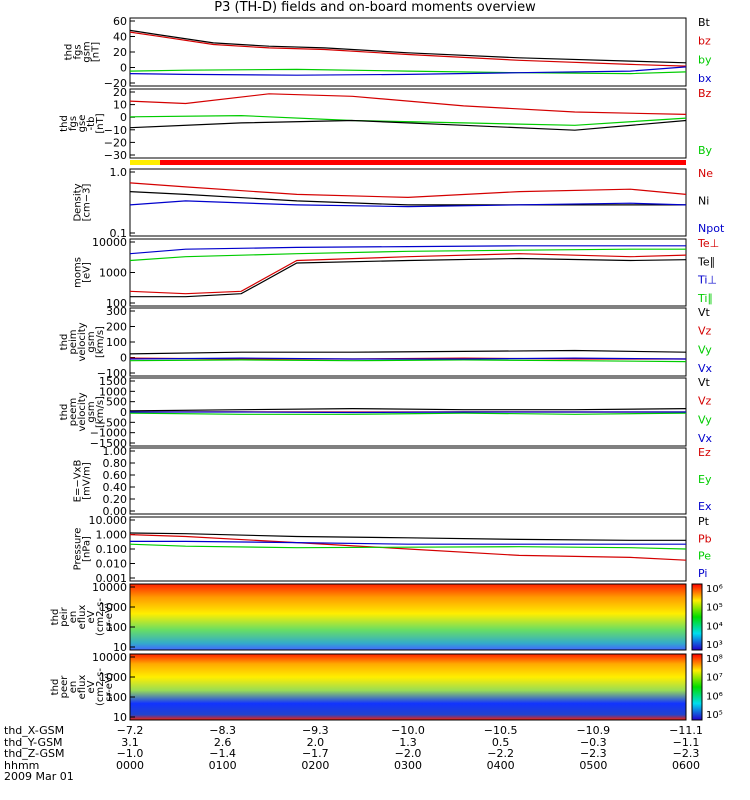 The height and width of the screenshot is (800, 750). I want to click on x-axis-tick-value: −1.0, so click(130, 753).